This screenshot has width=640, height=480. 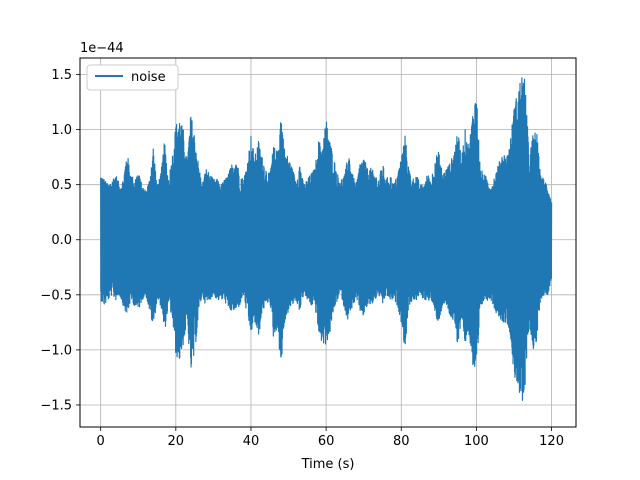 I want to click on y-offset-label: 1e−44, so click(x=102, y=48).